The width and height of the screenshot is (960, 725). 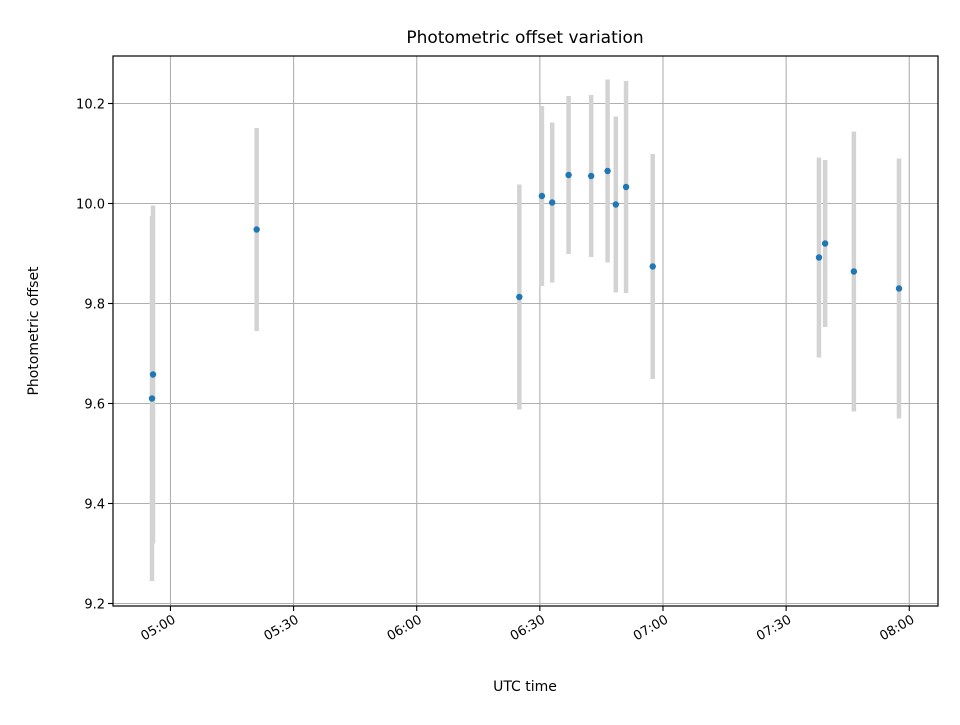 What do you see at coordinates (524, 38) in the screenshot?
I see `chart-title: Photometric offset variation` at bounding box center [524, 38].